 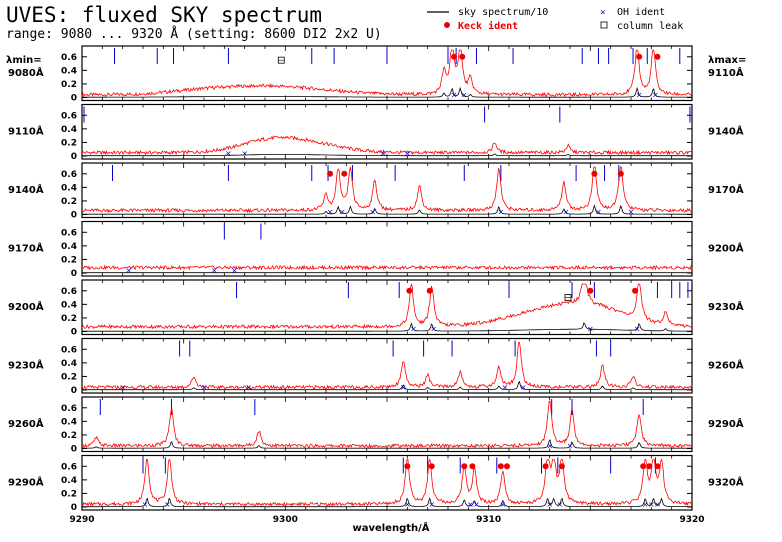 I want to click on x-tick-label: 9300, so click(x=285, y=520).